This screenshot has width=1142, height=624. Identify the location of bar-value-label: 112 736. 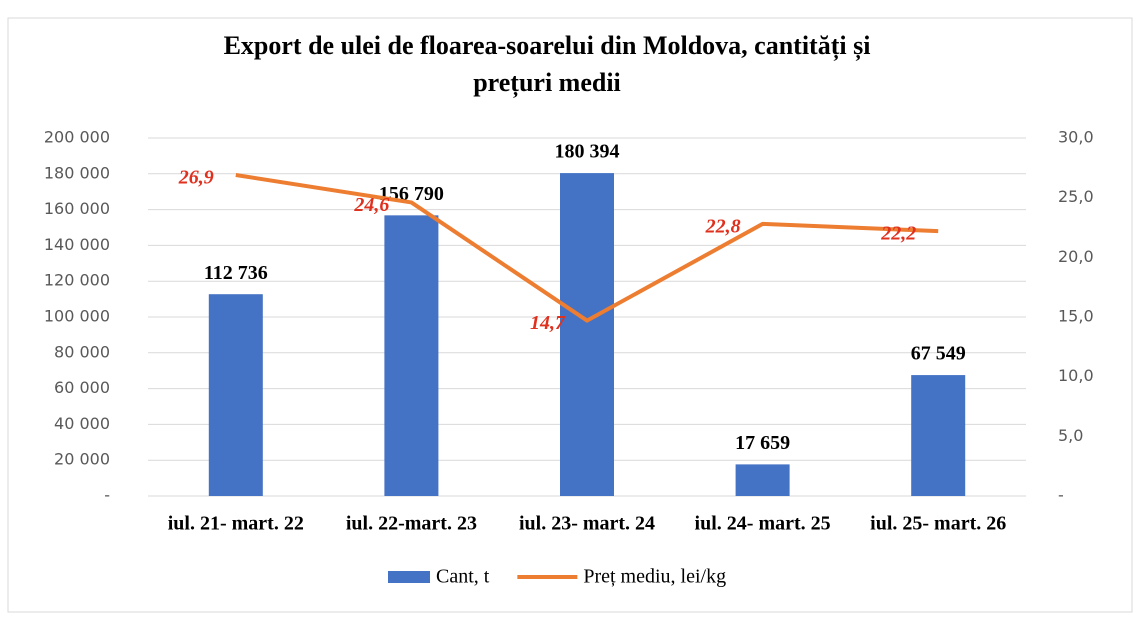
(236, 273).